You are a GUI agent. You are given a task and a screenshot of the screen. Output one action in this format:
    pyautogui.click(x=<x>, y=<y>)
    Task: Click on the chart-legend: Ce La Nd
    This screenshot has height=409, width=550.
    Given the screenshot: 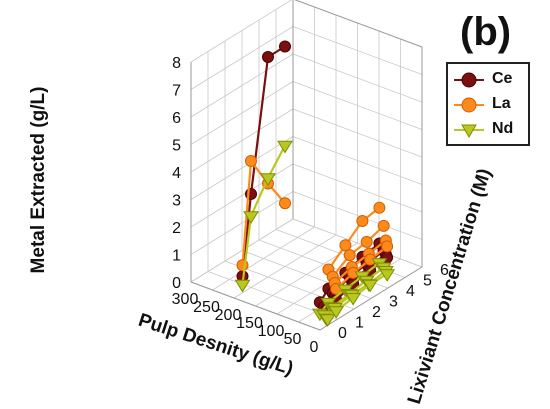 What is the action you would take?
    pyautogui.click(x=488, y=104)
    